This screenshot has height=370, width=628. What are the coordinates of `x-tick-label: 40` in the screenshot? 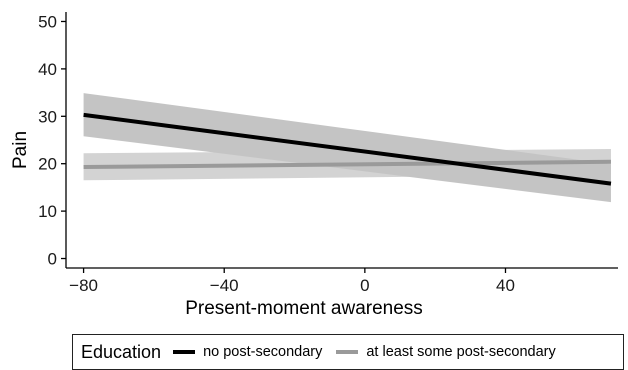 It's located at (505, 285).